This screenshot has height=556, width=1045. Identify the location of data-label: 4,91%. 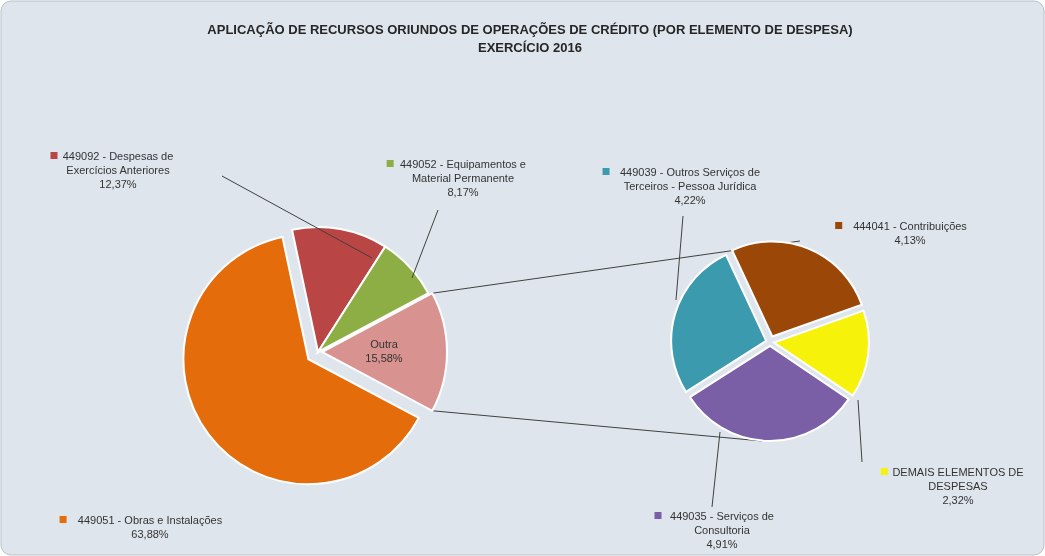
(722, 544).